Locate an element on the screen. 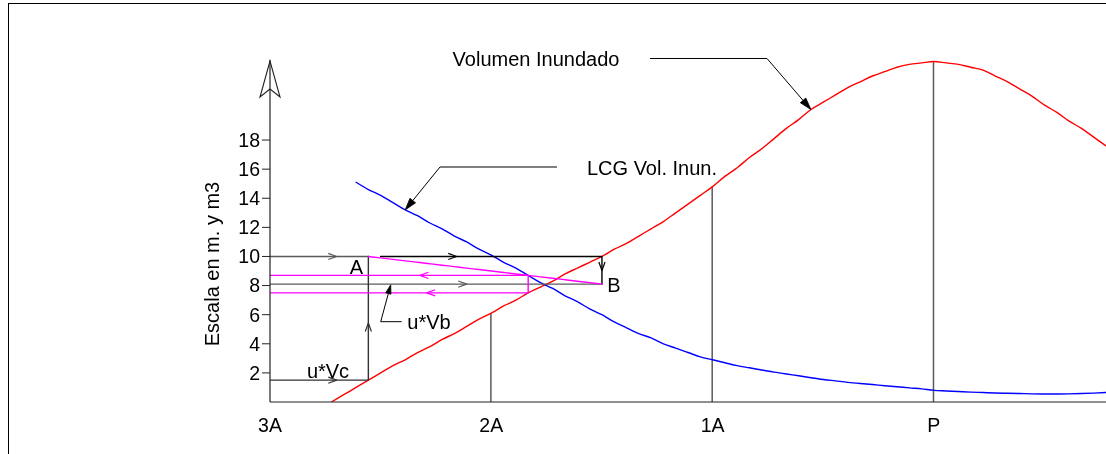 The height and width of the screenshot is (454, 1106). annotation: B is located at coordinates (614, 285).